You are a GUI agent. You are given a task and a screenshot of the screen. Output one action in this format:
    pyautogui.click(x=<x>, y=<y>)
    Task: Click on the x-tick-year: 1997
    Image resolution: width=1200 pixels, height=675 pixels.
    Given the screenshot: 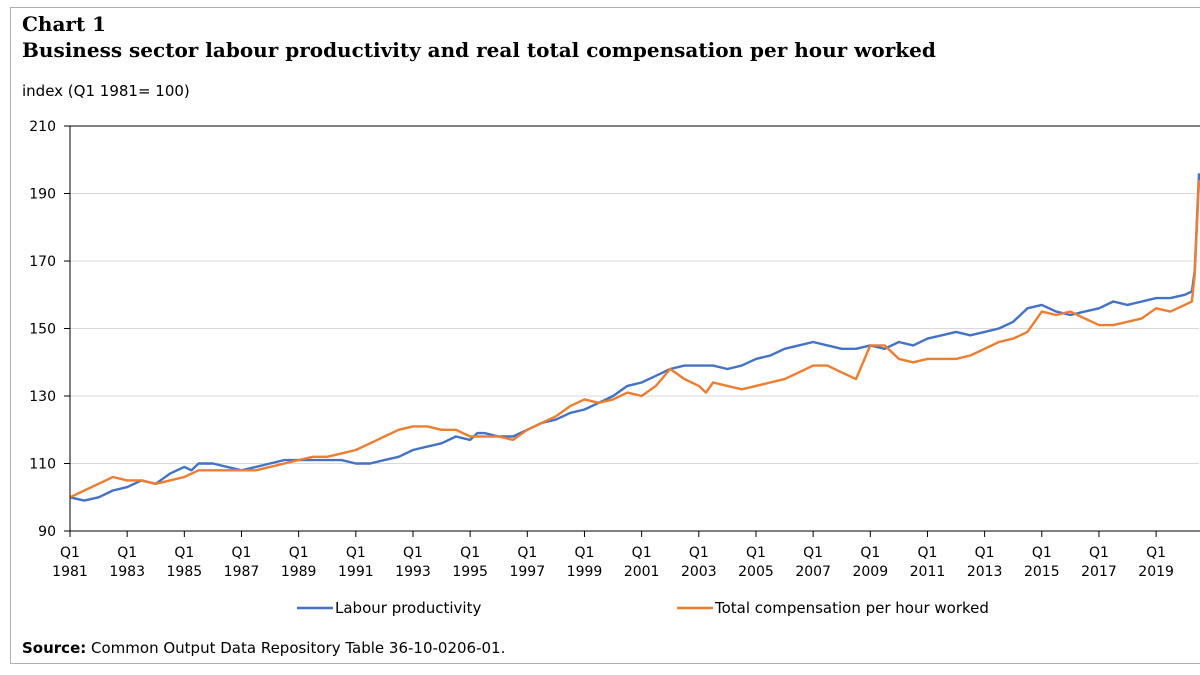 What is the action you would take?
    pyautogui.click(x=527, y=572)
    